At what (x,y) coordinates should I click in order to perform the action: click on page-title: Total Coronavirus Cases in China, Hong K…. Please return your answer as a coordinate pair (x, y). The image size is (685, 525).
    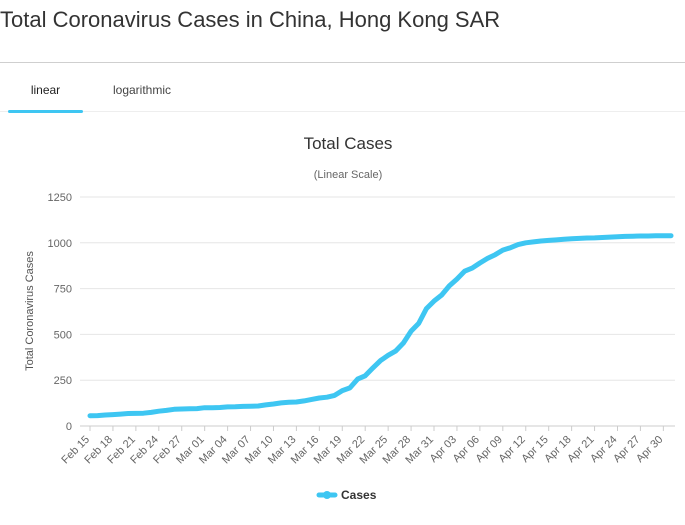
    Looking at the image, I should click on (250, 19).